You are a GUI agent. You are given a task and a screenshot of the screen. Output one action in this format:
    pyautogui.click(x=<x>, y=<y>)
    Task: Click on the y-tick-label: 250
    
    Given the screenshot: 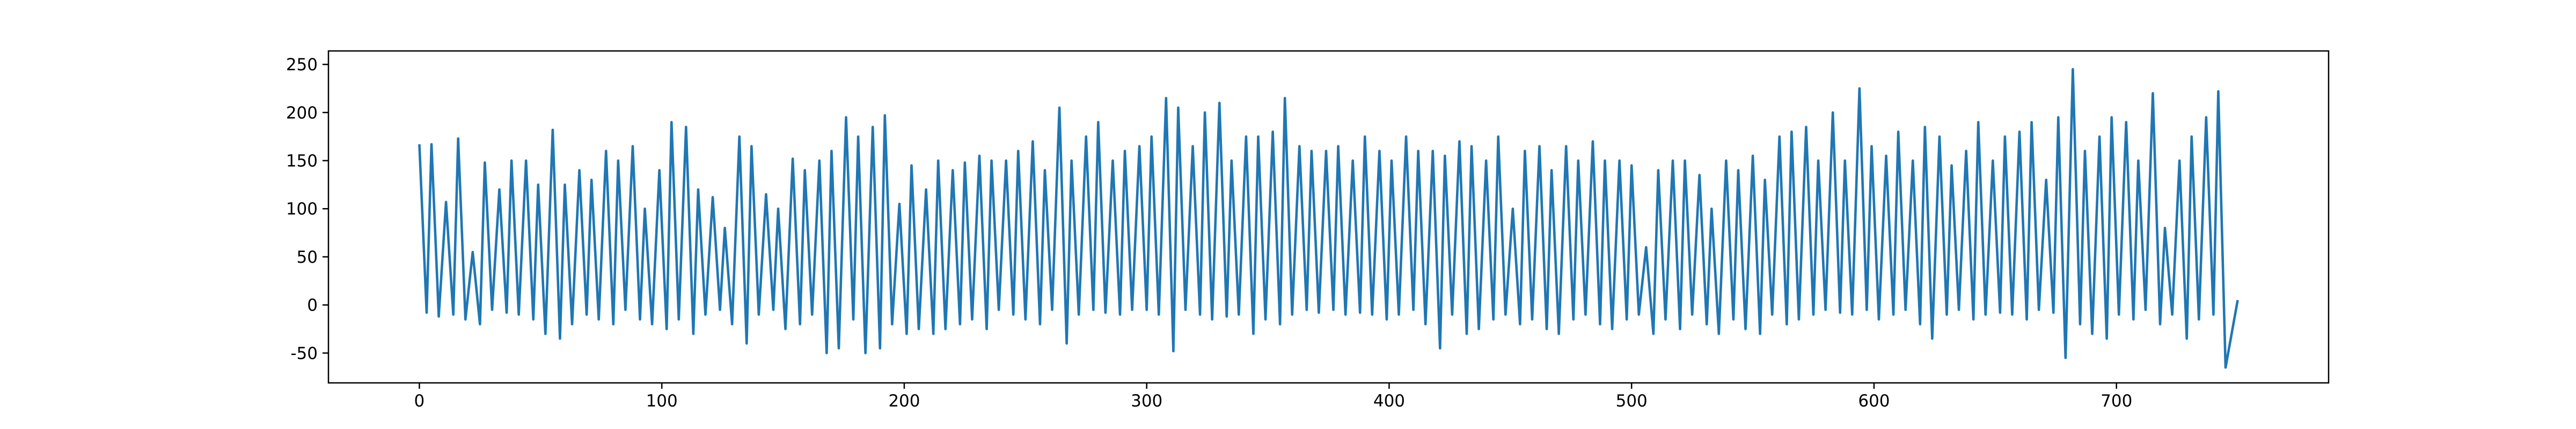 What is the action you would take?
    pyautogui.click(x=302, y=65)
    